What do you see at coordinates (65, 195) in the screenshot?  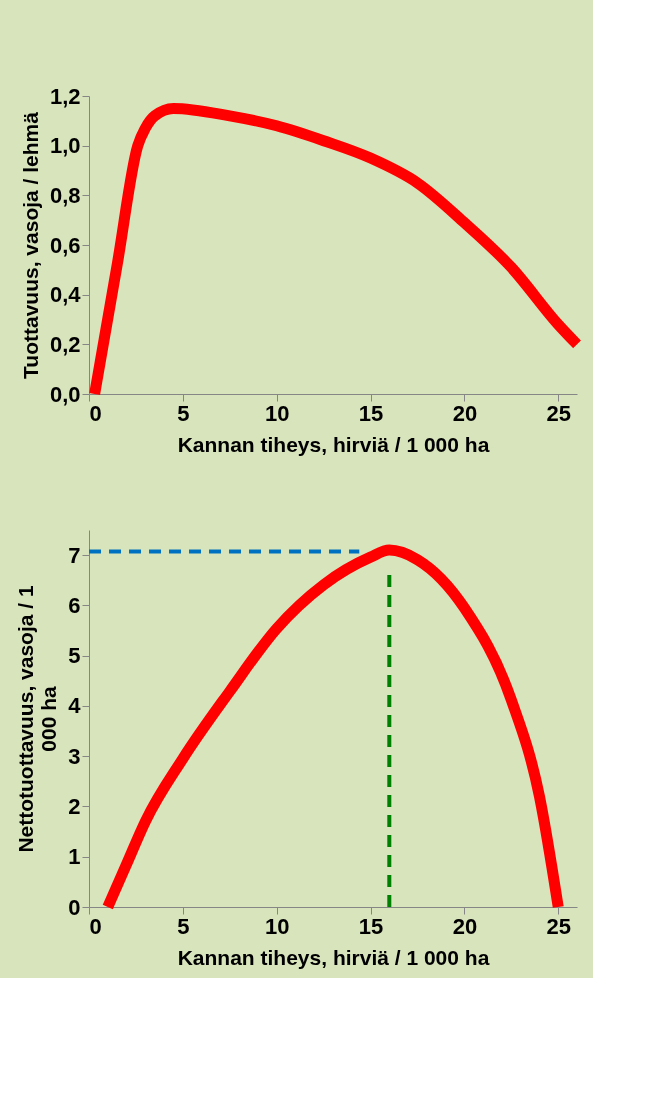 I see `y-tick-label: 0,8` at bounding box center [65, 195].